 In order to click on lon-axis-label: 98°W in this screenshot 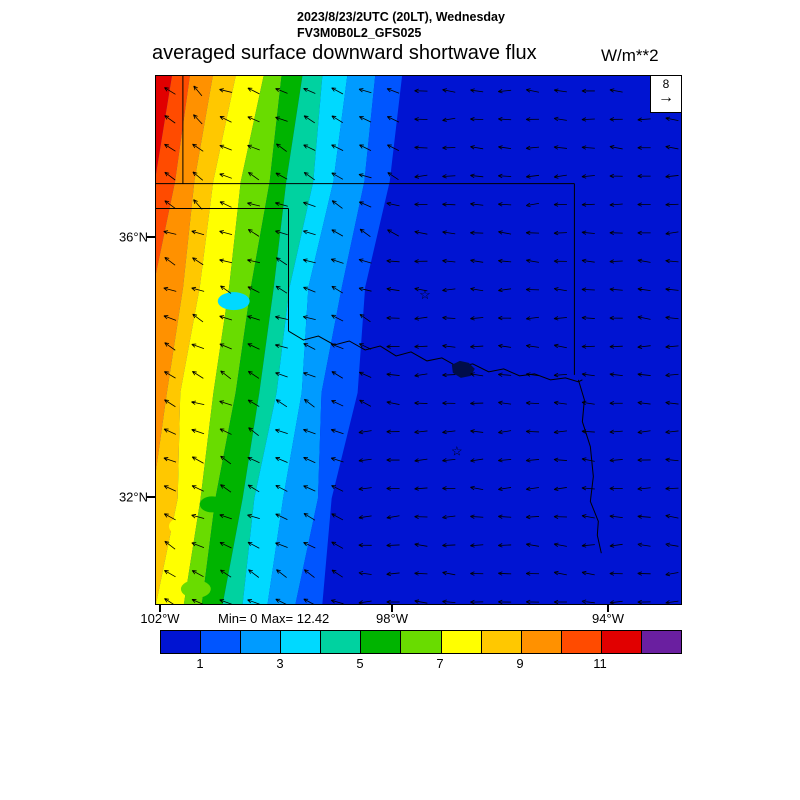, I will do `click(392, 618)`.